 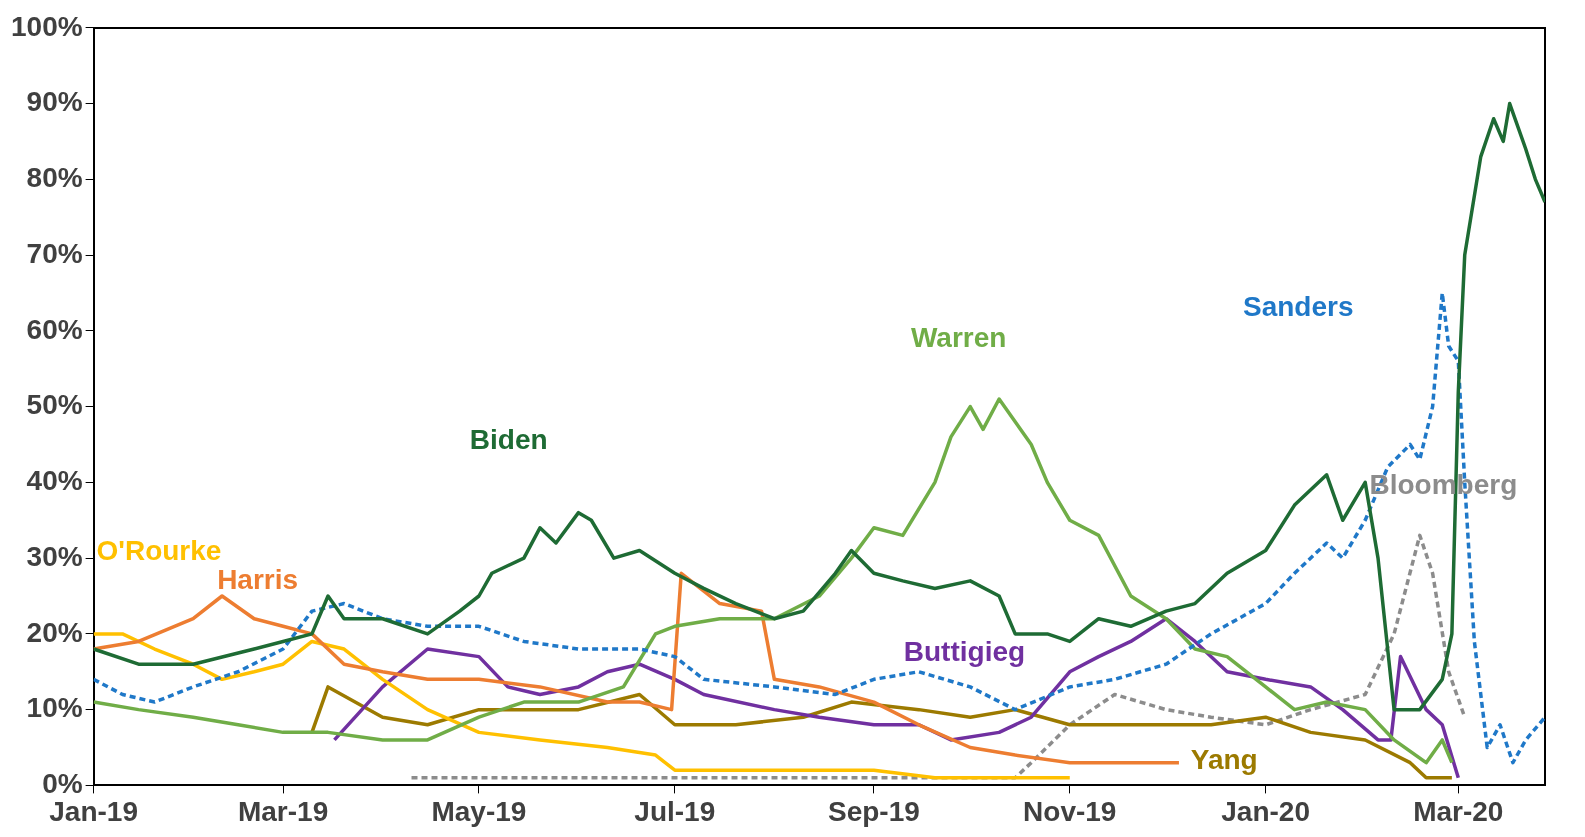 I want to click on y-tick-label: 80%, so click(x=54, y=178).